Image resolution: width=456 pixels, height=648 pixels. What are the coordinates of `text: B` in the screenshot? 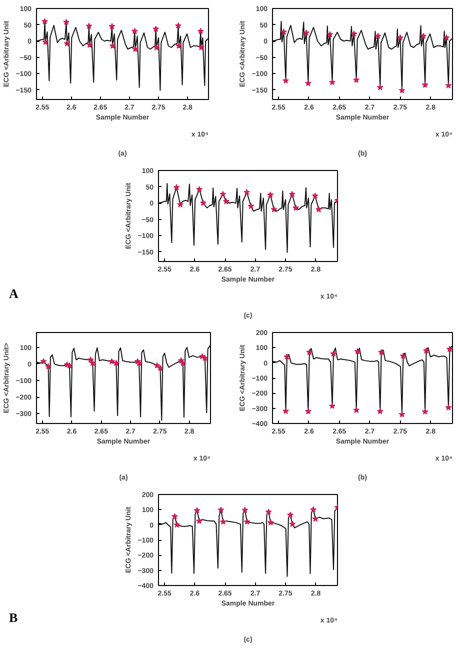 It's located at (13, 618).